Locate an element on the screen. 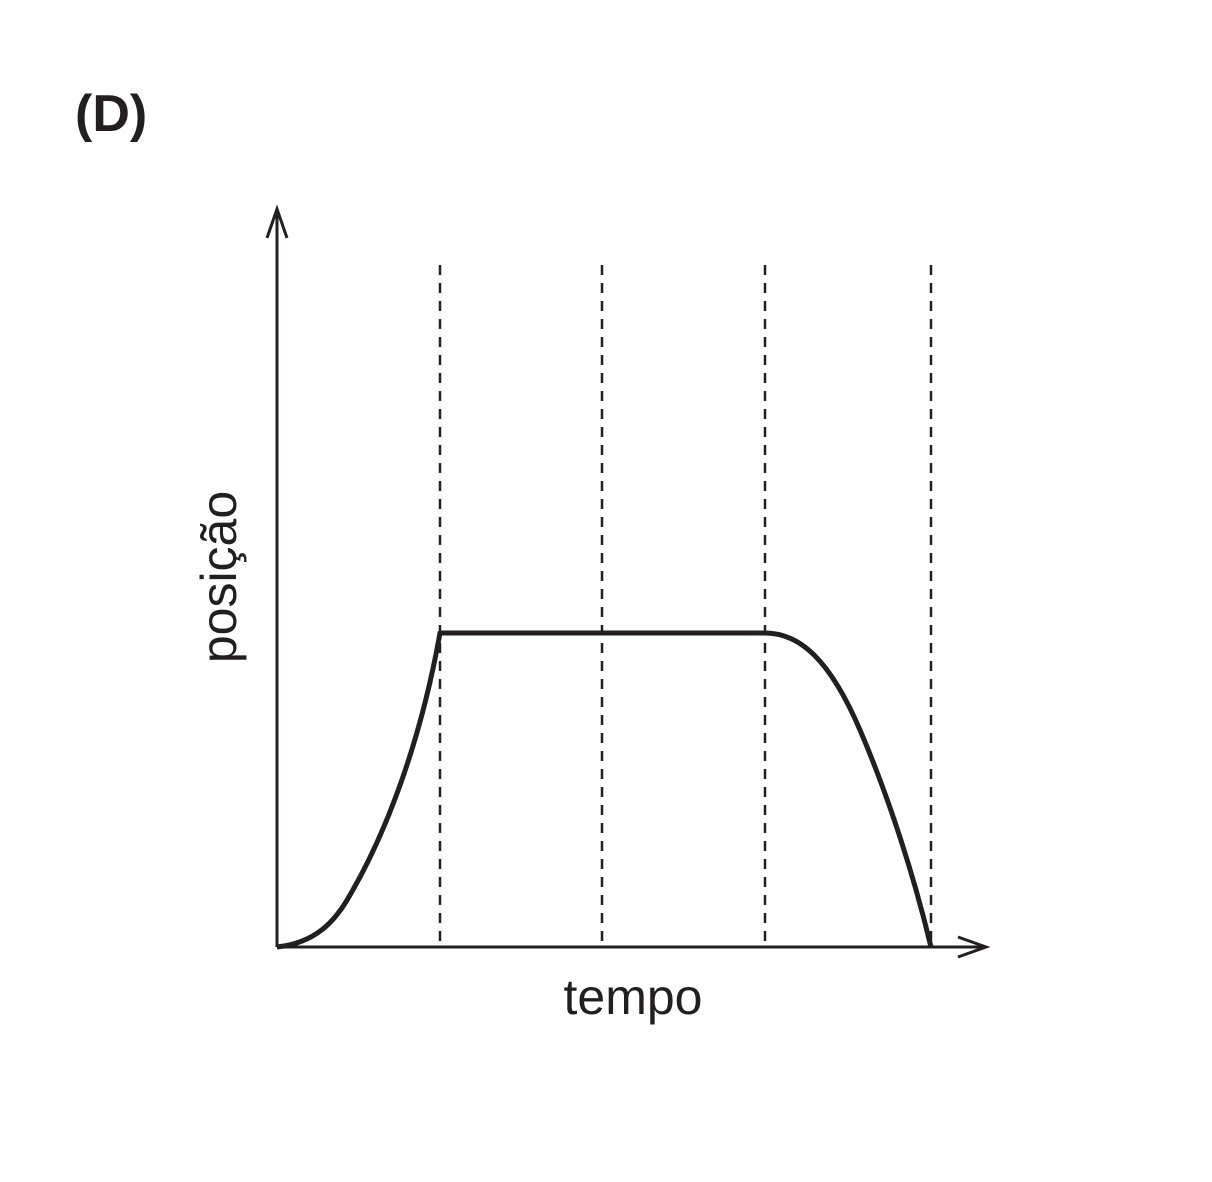 This screenshot has height=1182, width=1212. y-axis-label: posição is located at coordinates (219, 577).